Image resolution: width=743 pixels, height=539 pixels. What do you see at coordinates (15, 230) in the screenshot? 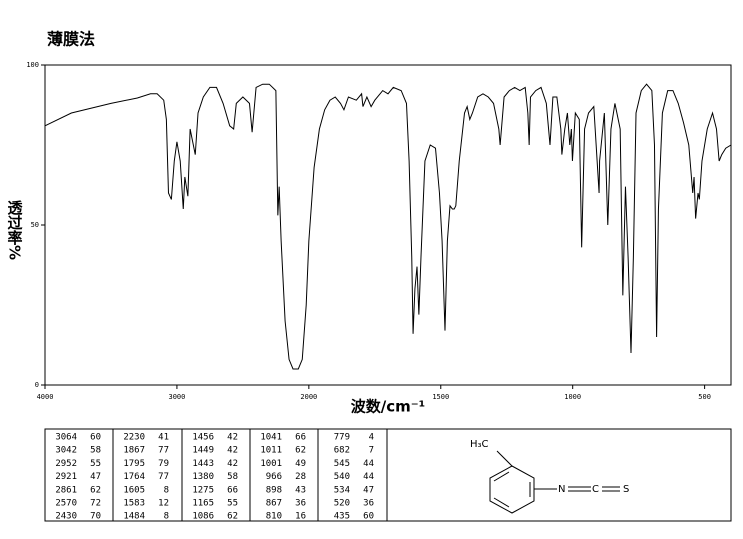
I see `y-axis-label: 透过率%` at bounding box center [15, 230].